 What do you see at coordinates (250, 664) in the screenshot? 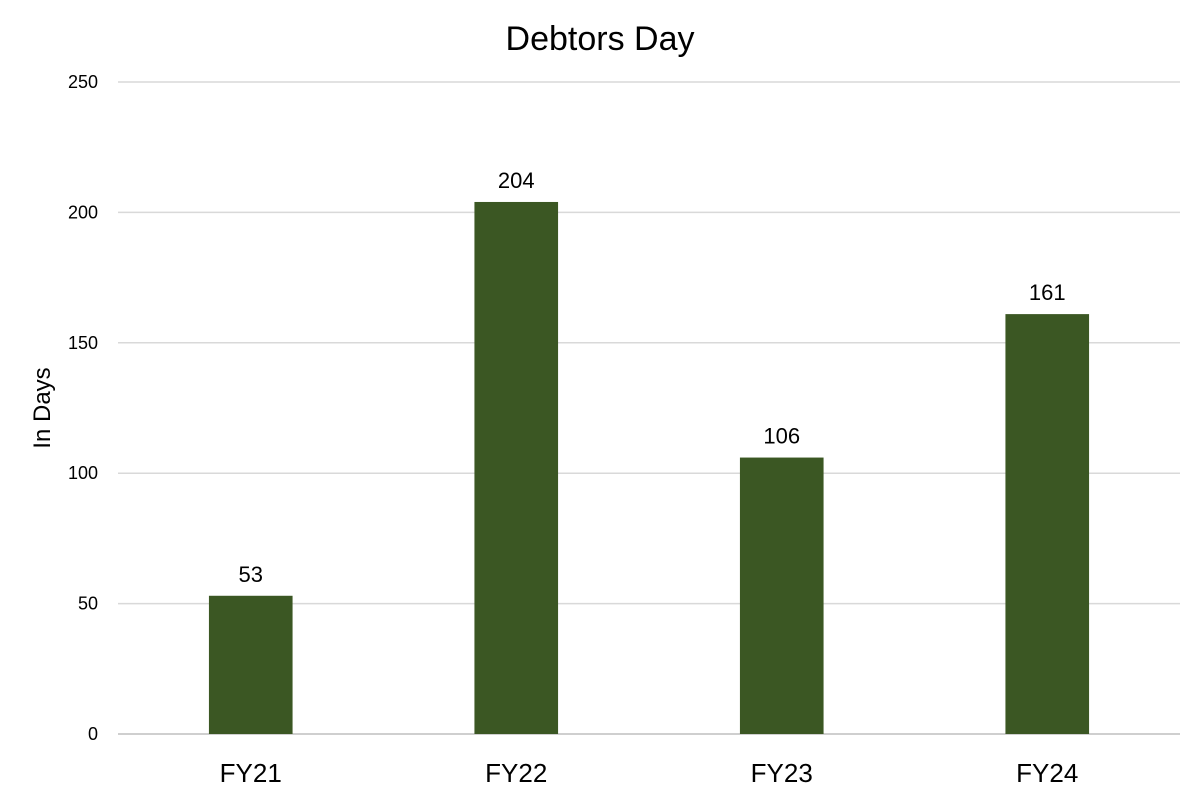
I see `bar-fy21` at bounding box center [250, 664].